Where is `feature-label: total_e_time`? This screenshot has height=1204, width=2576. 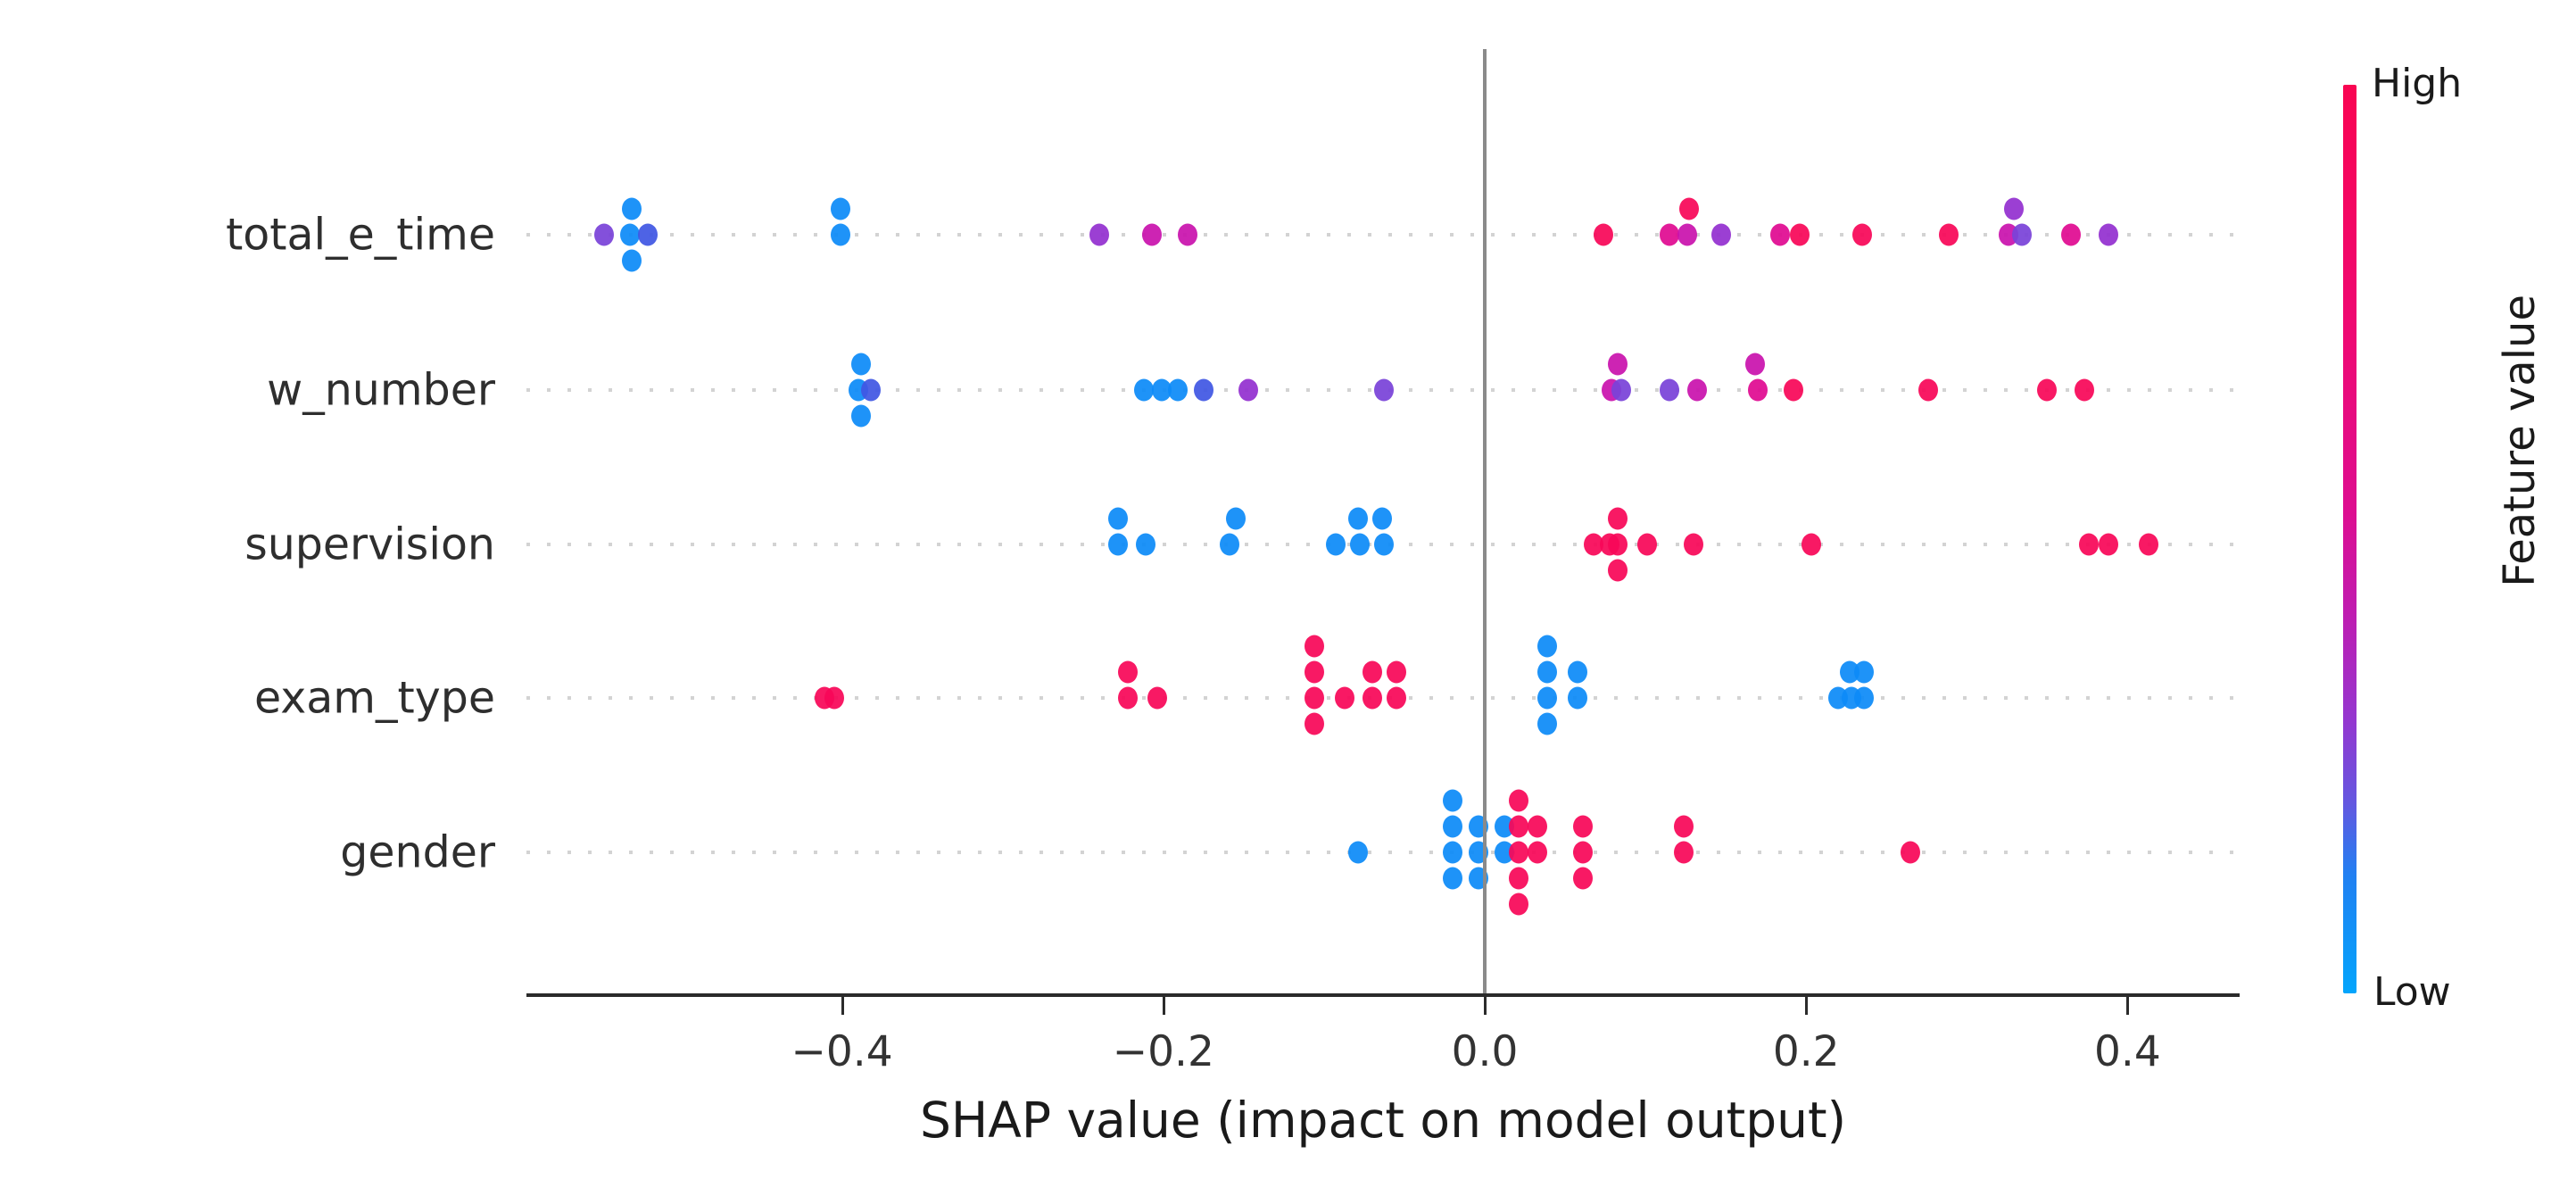 feature-label: total_e_time is located at coordinates (360, 235).